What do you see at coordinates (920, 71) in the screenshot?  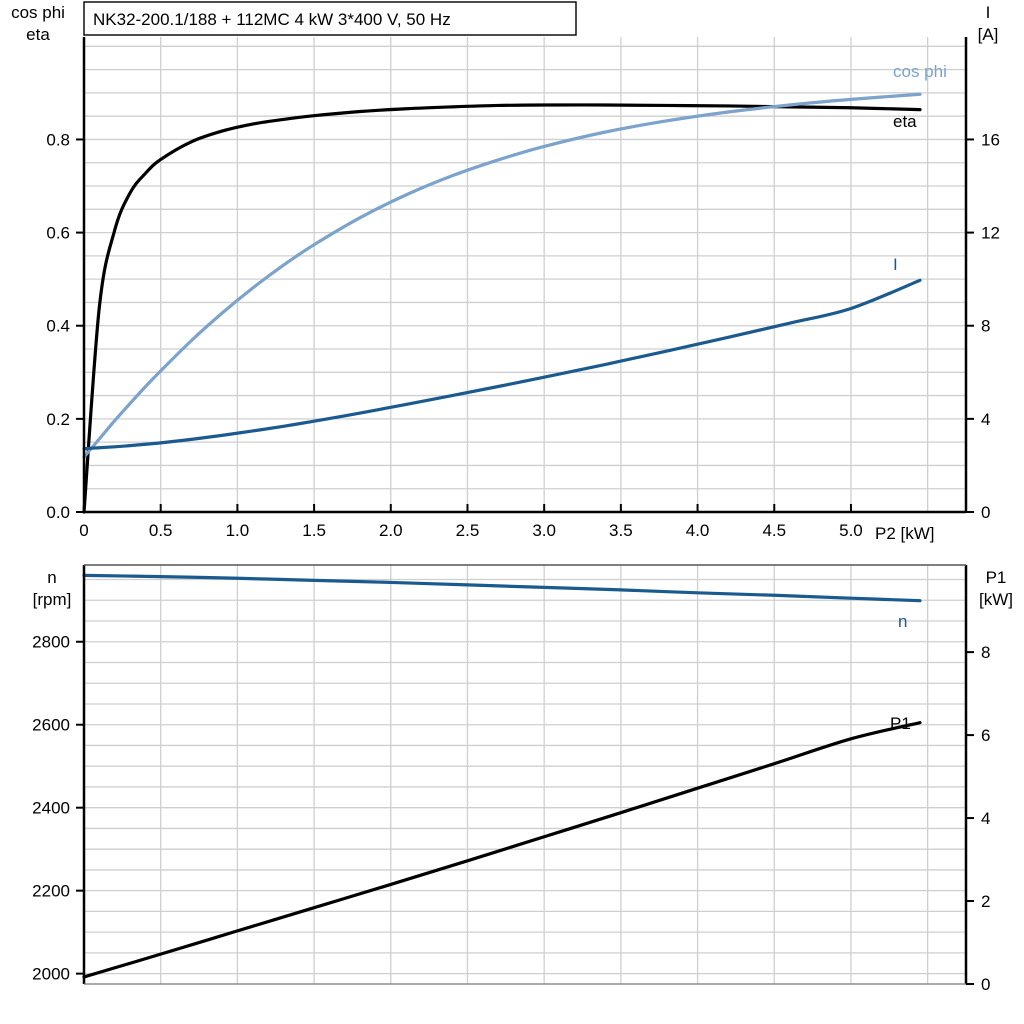 I see `curve-label-cos-phi: cos phi` at bounding box center [920, 71].